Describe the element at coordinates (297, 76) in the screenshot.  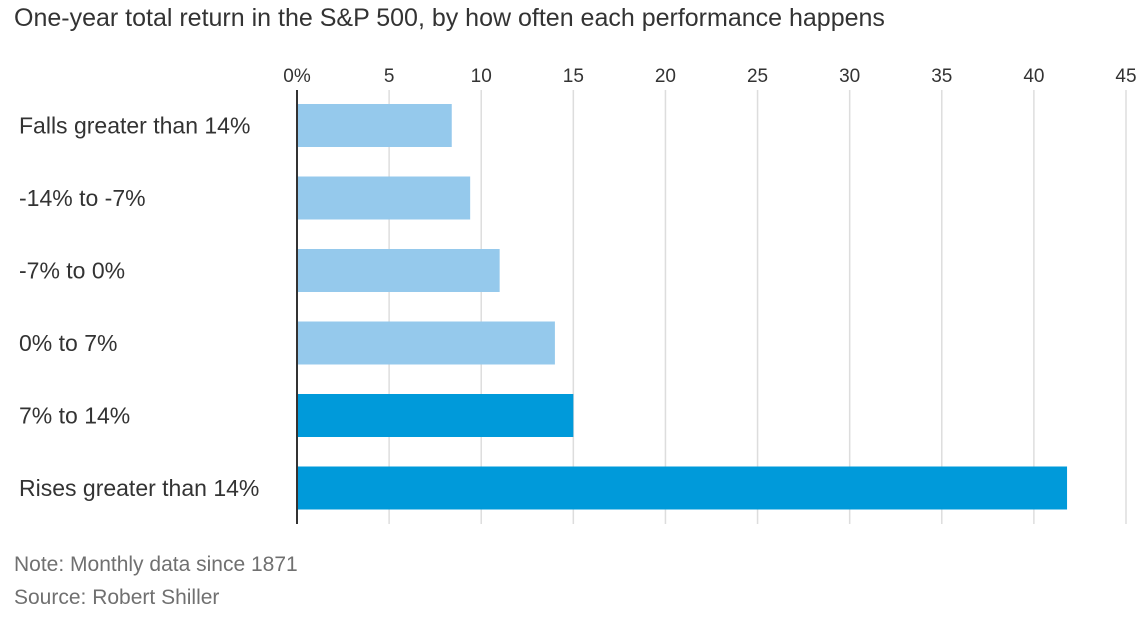
I see `x-tick-label: 0%` at that location.